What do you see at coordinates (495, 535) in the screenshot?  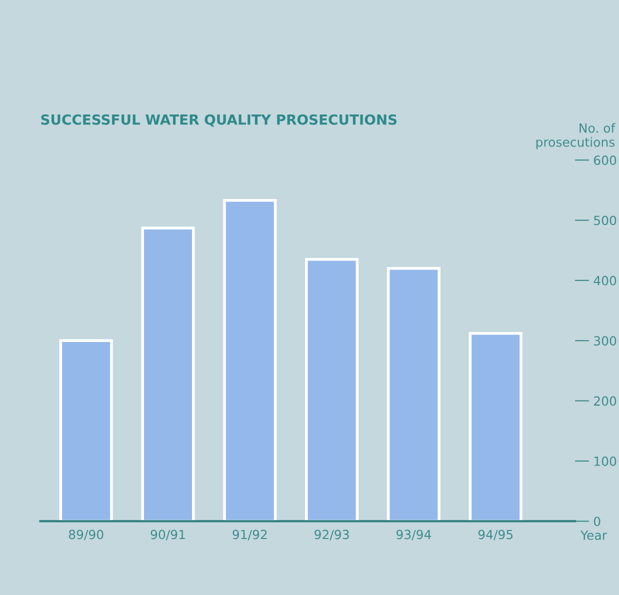 I see `x-tick-label: 94/95` at bounding box center [495, 535].